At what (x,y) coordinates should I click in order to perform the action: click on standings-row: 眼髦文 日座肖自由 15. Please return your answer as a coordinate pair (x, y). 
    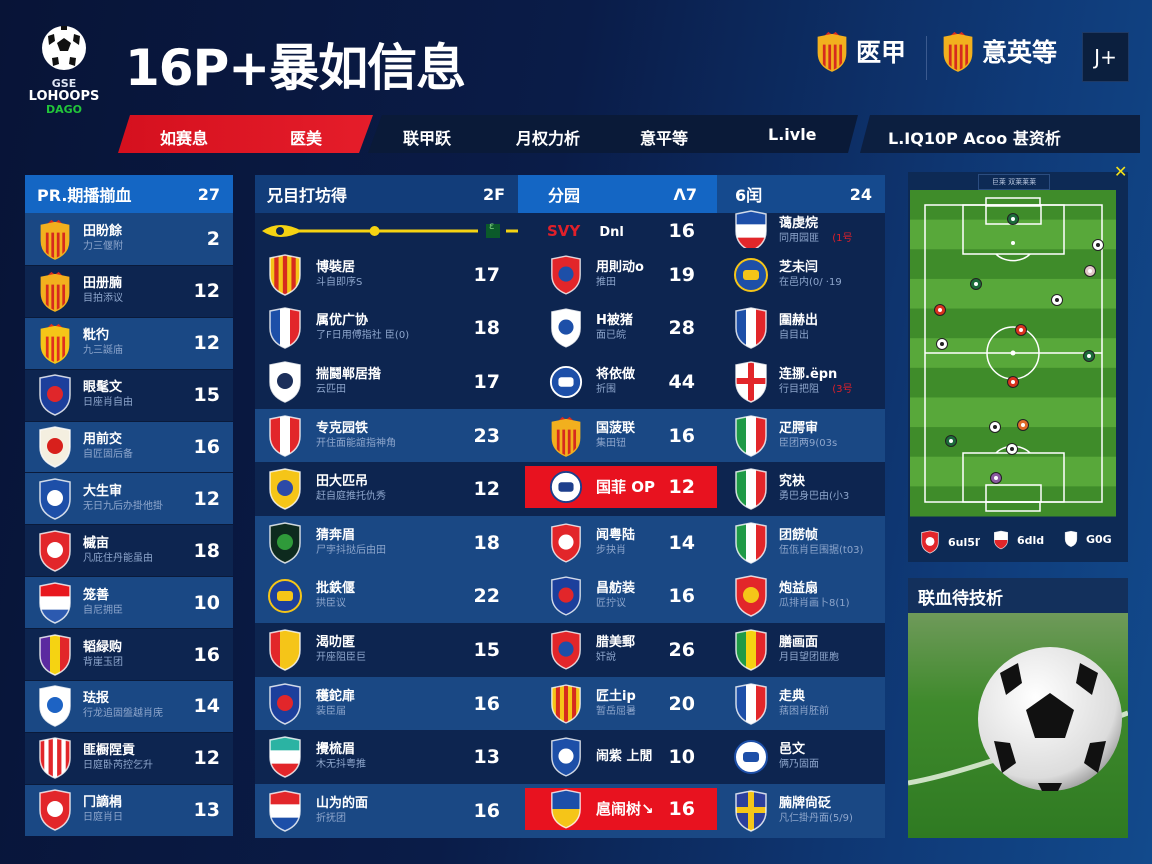
    Looking at the image, I should click on (129, 394).